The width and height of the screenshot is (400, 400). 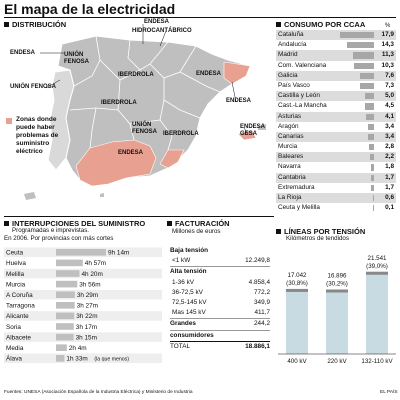 I want to click on consumo-category-label: Murcia, so click(x=288, y=147).